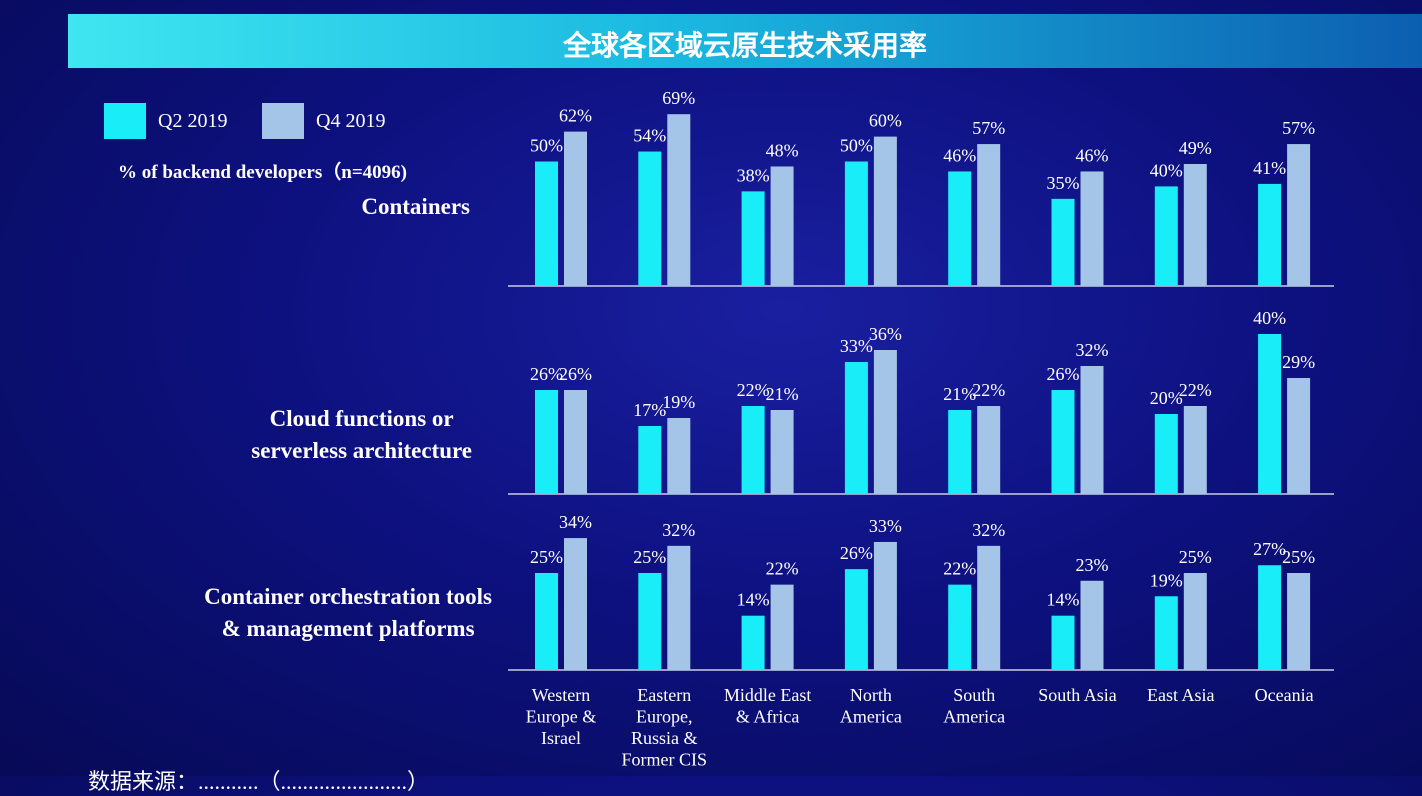 Image resolution: width=1422 pixels, height=796 pixels. I want to click on data-label: 60%, so click(885, 121).